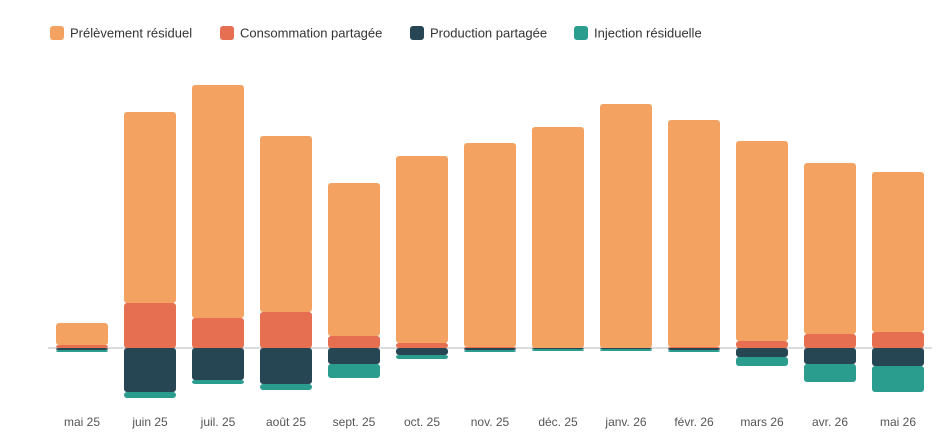  What do you see at coordinates (488, 32) in the screenshot?
I see `legend-label: Production partagée` at bounding box center [488, 32].